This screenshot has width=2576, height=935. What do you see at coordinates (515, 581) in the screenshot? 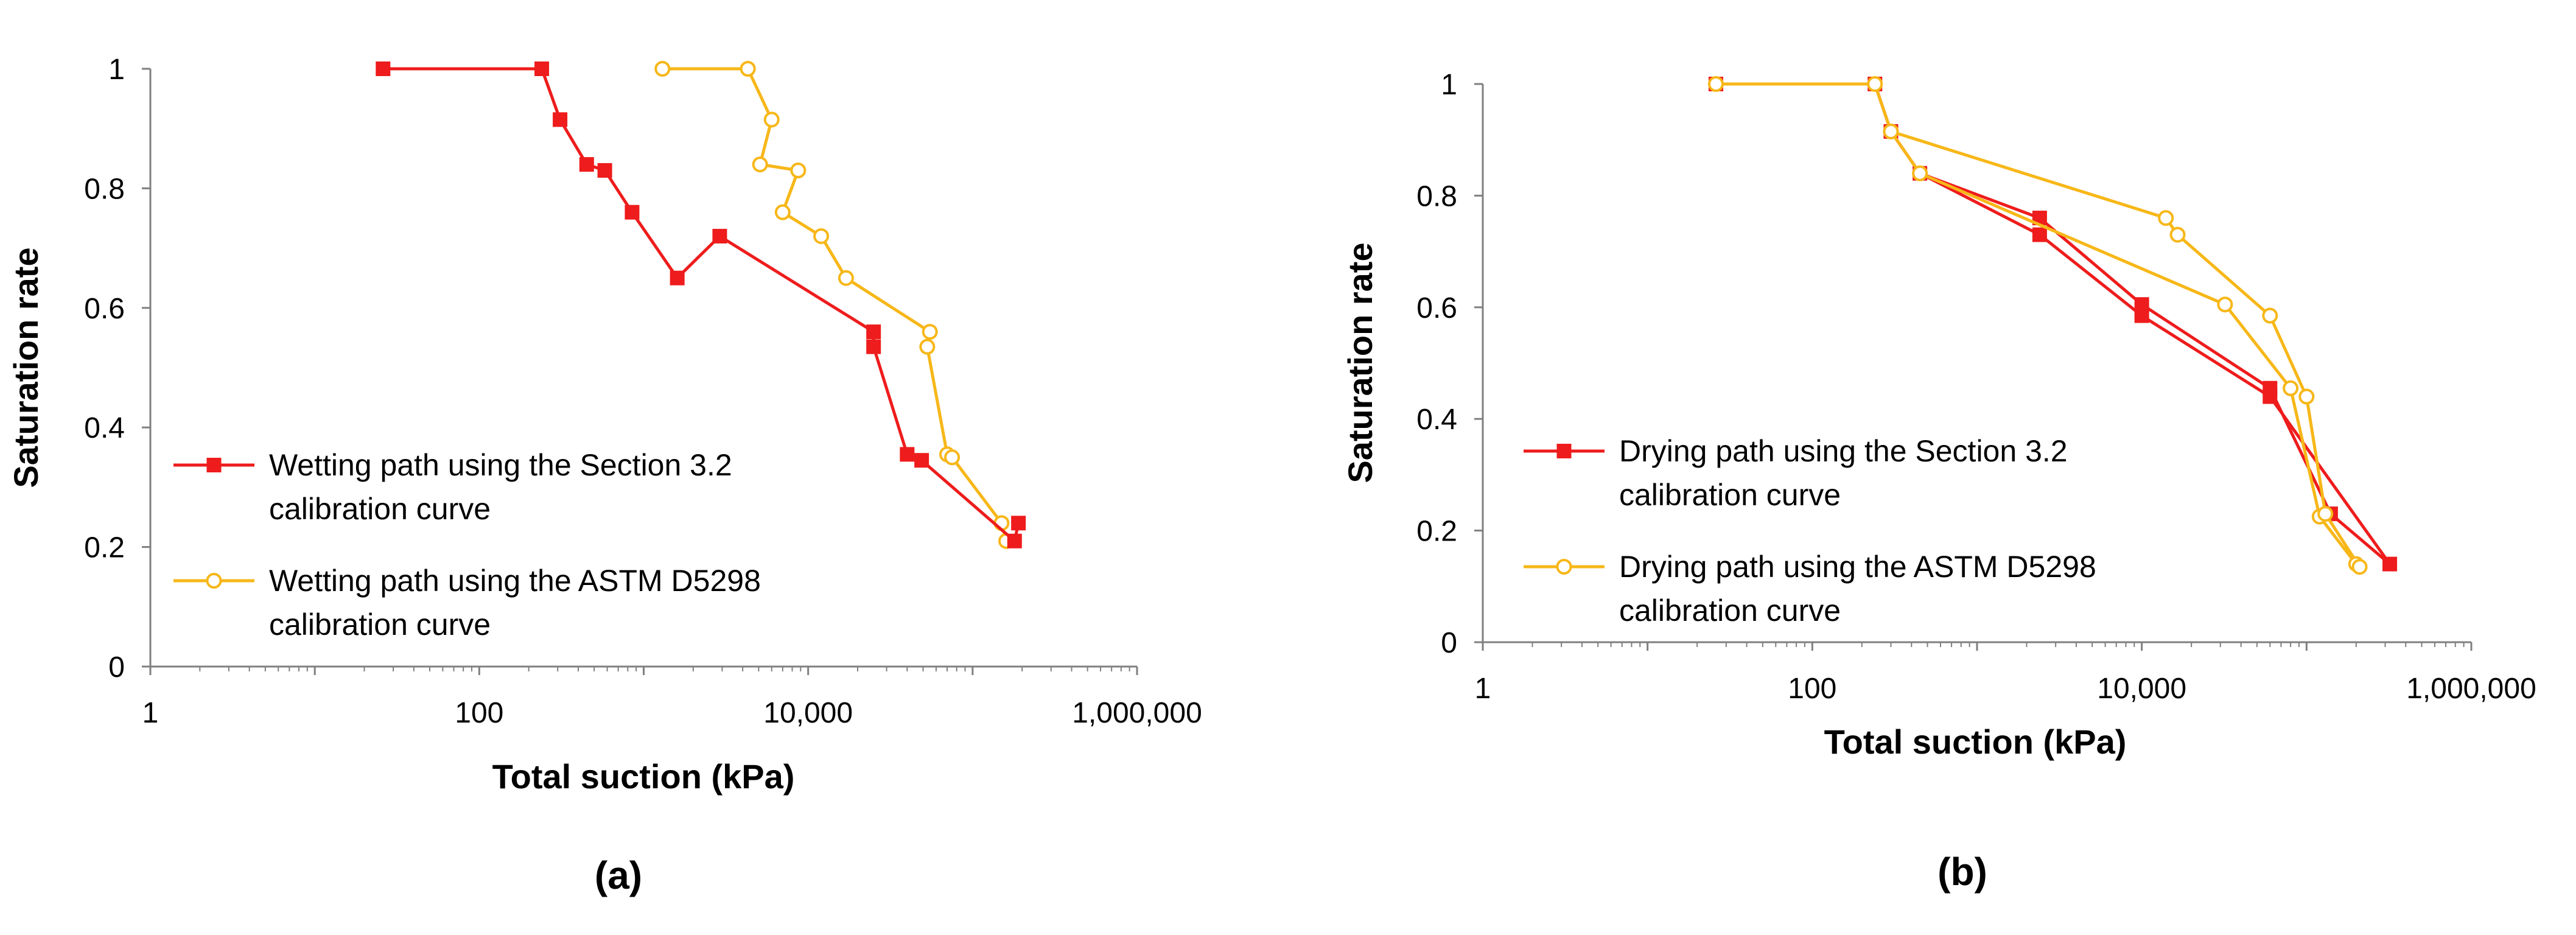
I see `legend-label: Wetting path using the ASTM D5298` at bounding box center [515, 581].